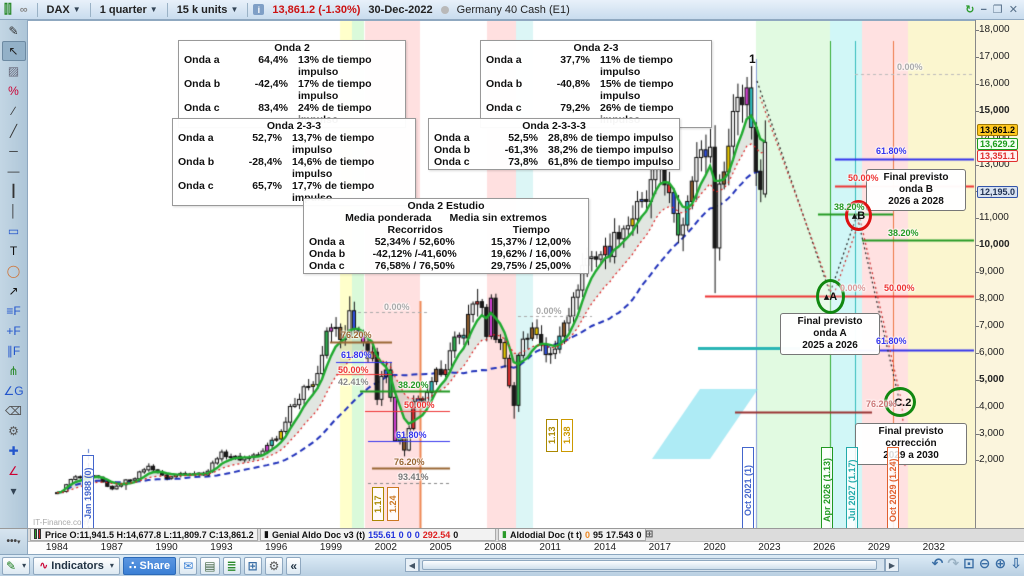 This screenshot has width=1024, height=576. I want to click on year-tick: 2026, so click(824, 547).